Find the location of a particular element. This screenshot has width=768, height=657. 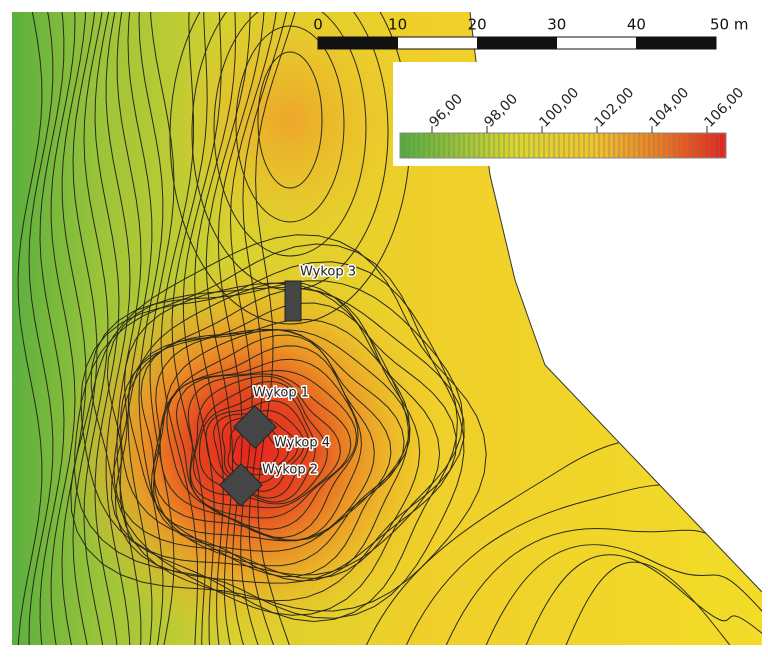

scale-label: 0 is located at coordinates (318, 25).